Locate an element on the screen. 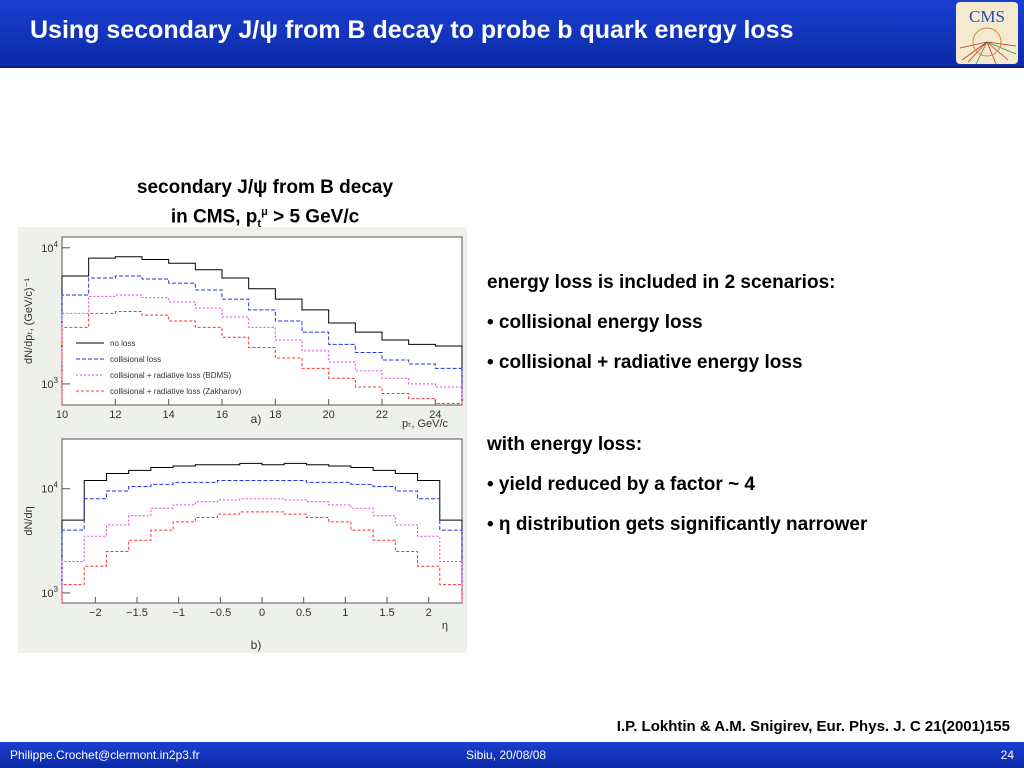 Image resolution: width=1024 pixels, height=768 pixels. x-tick-label: 0.5 is located at coordinates (303, 613).